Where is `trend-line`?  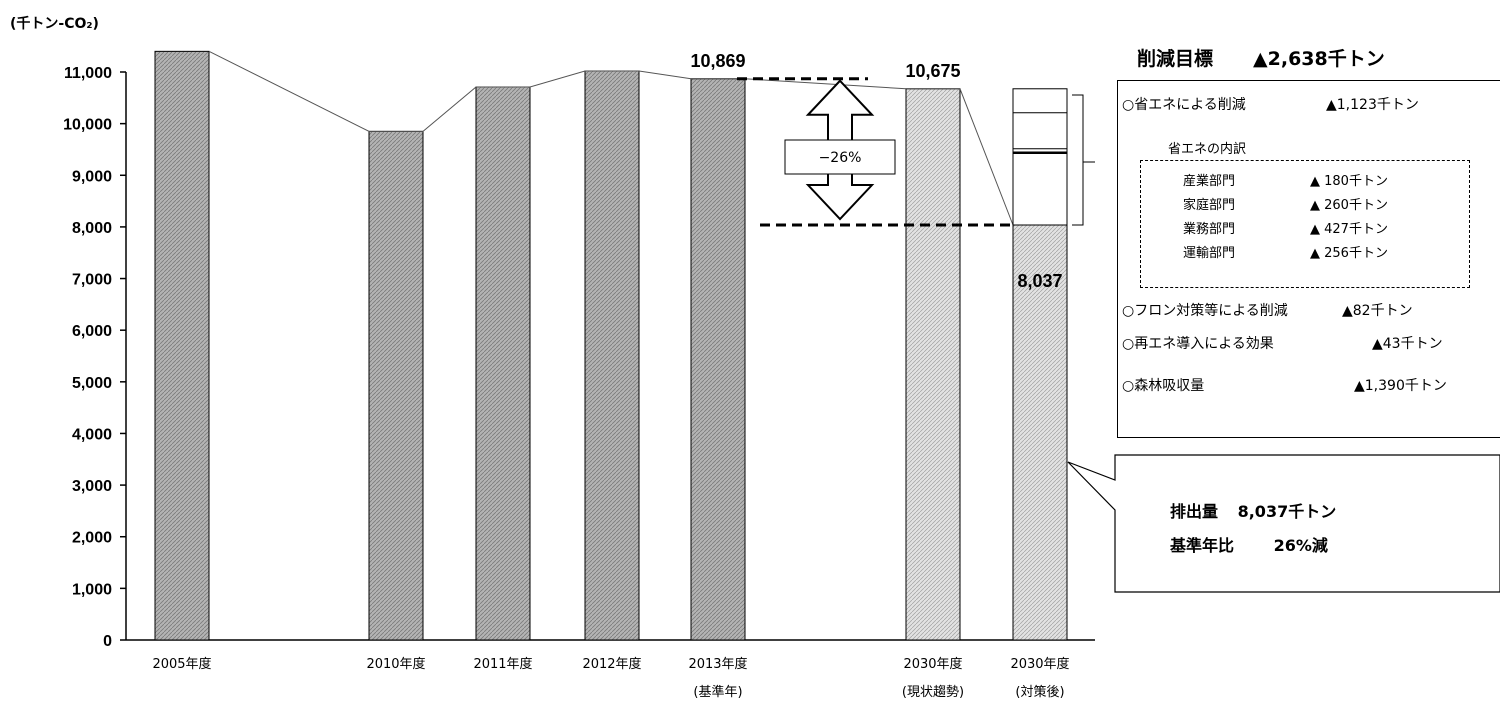
trend-line is located at coordinates (611, 138).